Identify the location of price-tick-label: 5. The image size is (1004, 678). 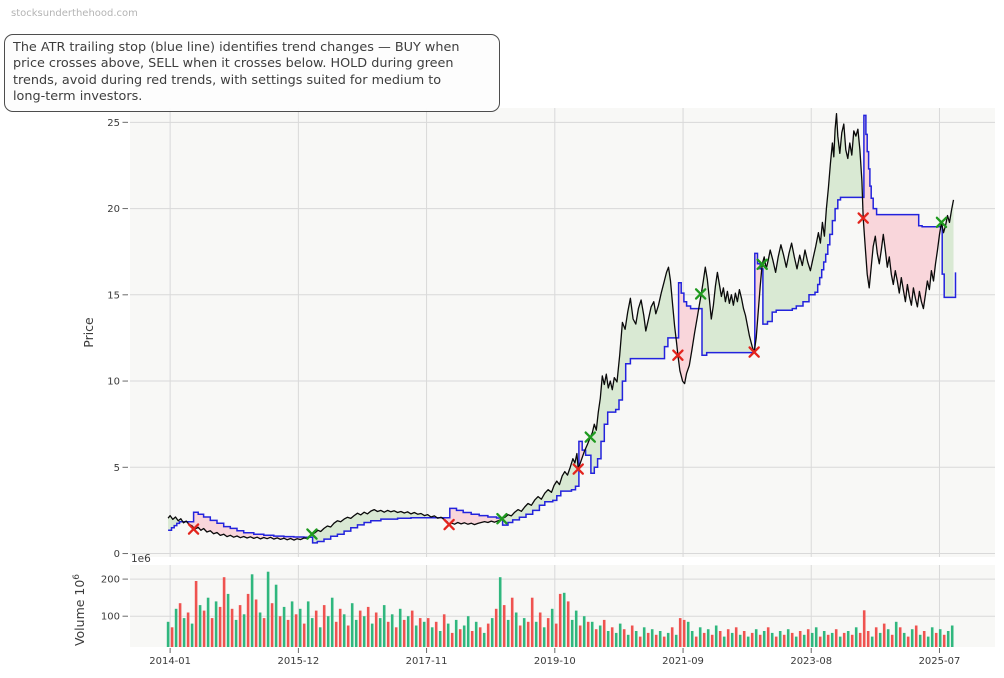
(117, 468).